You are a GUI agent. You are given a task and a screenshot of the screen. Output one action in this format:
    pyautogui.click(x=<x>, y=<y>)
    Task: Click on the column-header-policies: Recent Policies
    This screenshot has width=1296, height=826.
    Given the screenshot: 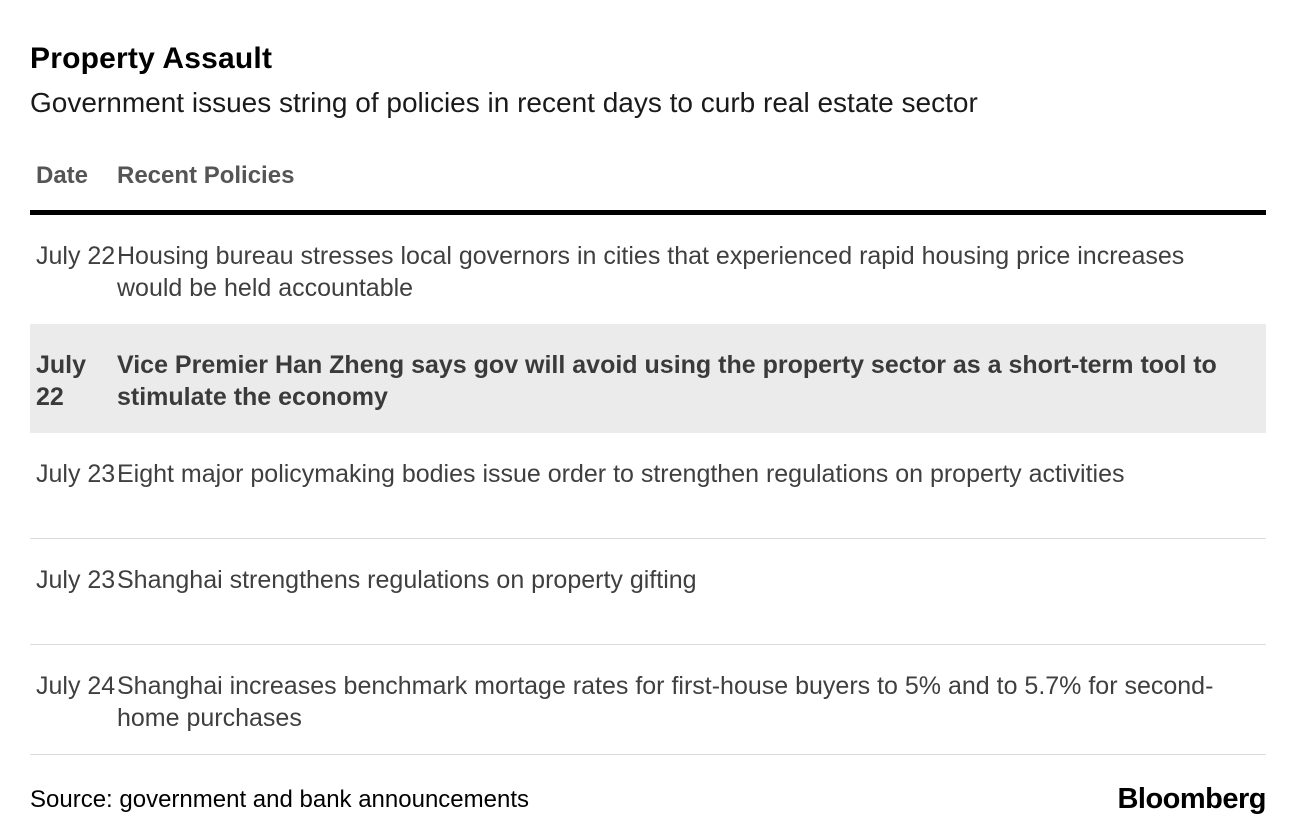 What is the action you would take?
    pyautogui.click(x=206, y=175)
    